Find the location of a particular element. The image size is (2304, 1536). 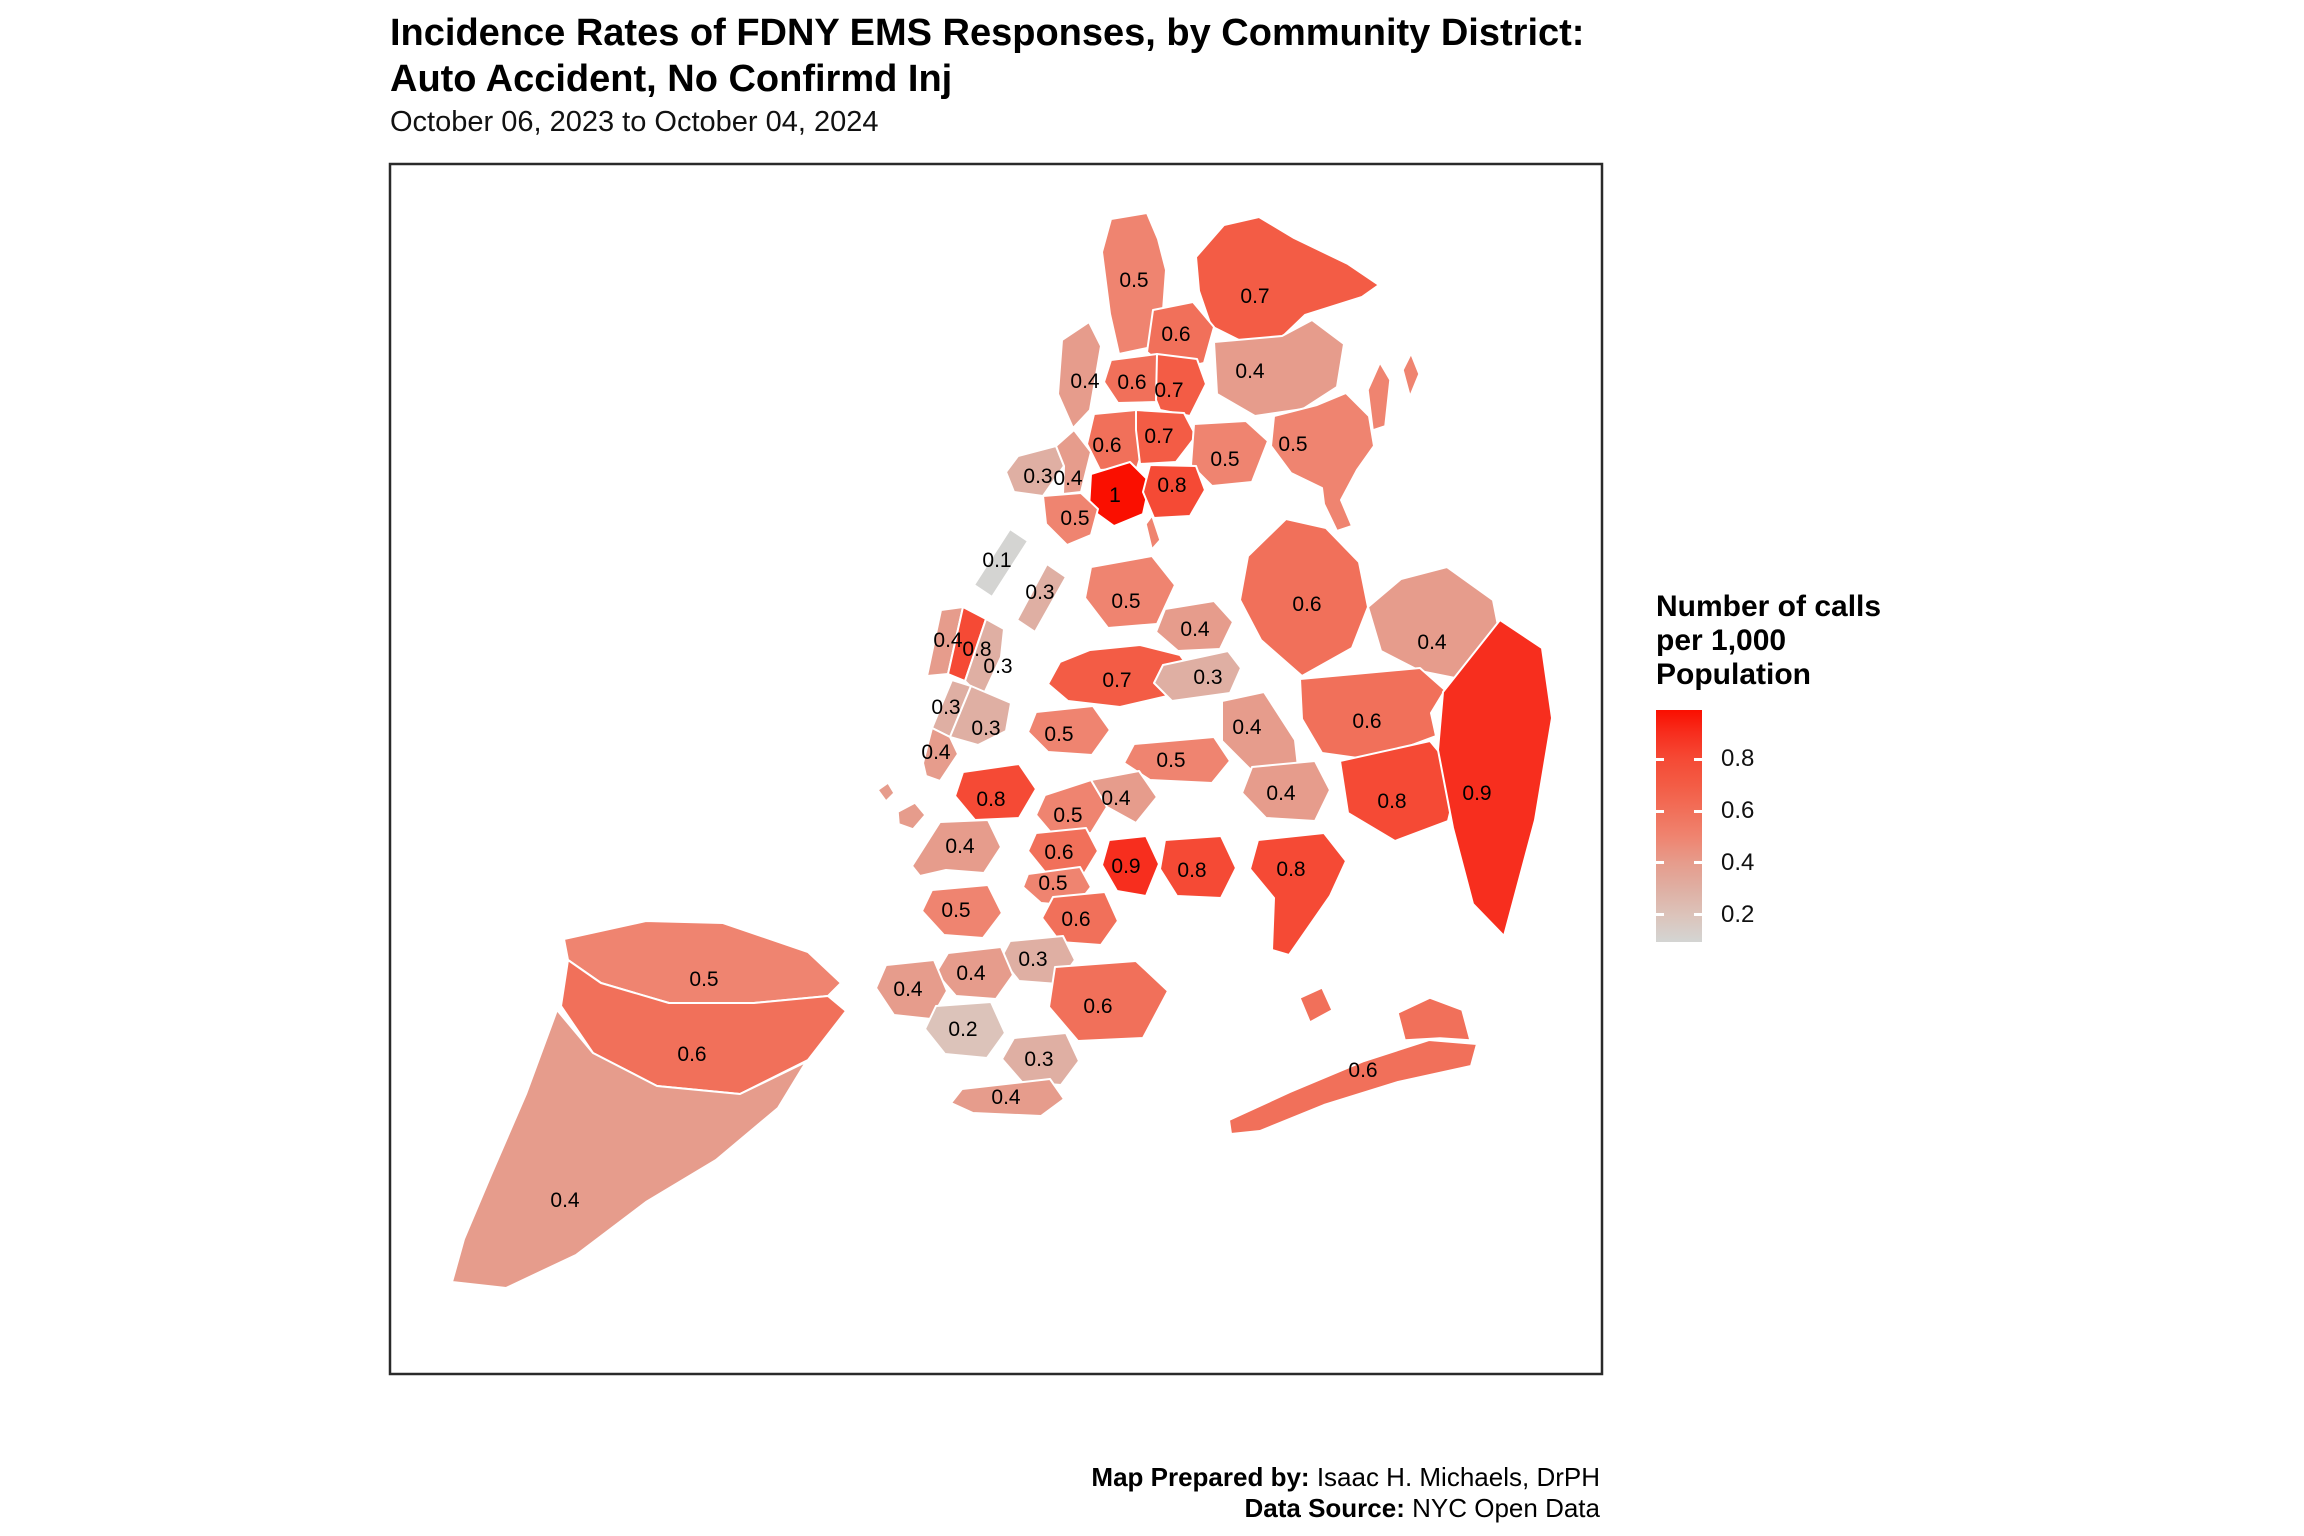

district-label-d49: 0.6 is located at coordinates (1075, 919).